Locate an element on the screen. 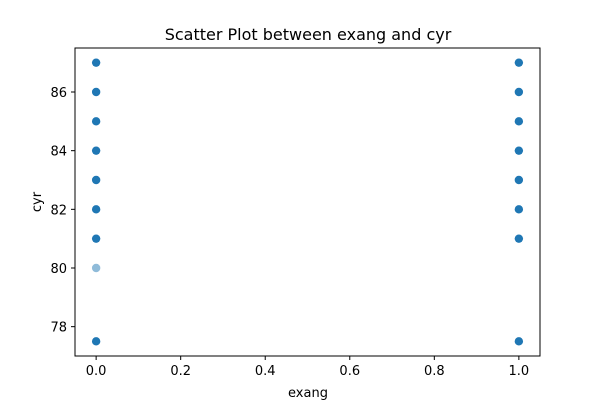  y-tick-label: 80 is located at coordinates (58, 269).